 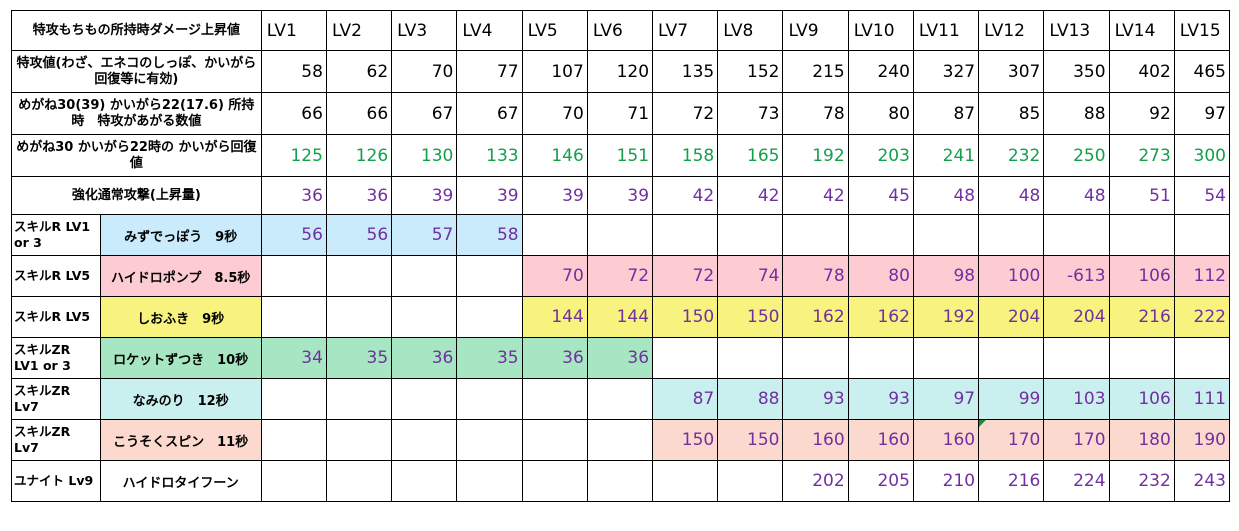 What do you see at coordinates (1141, 195) in the screenshot?
I see `stat-value-cell: 51` at bounding box center [1141, 195].